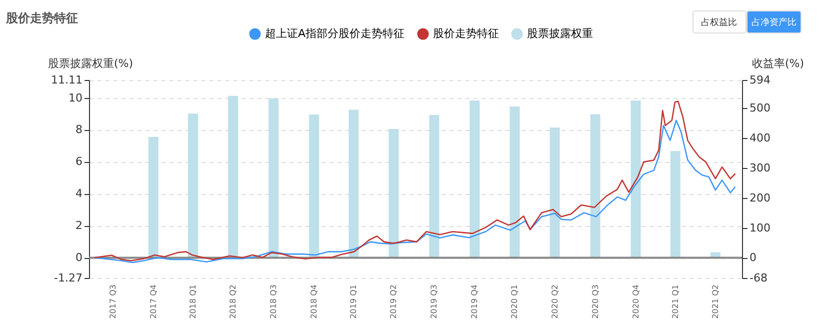 The width and height of the screenshot is (832, 324). Describe the element at coordinates (635, 301) in the screenshot. I see `x-tick-label: 2020 Q4` at that location.